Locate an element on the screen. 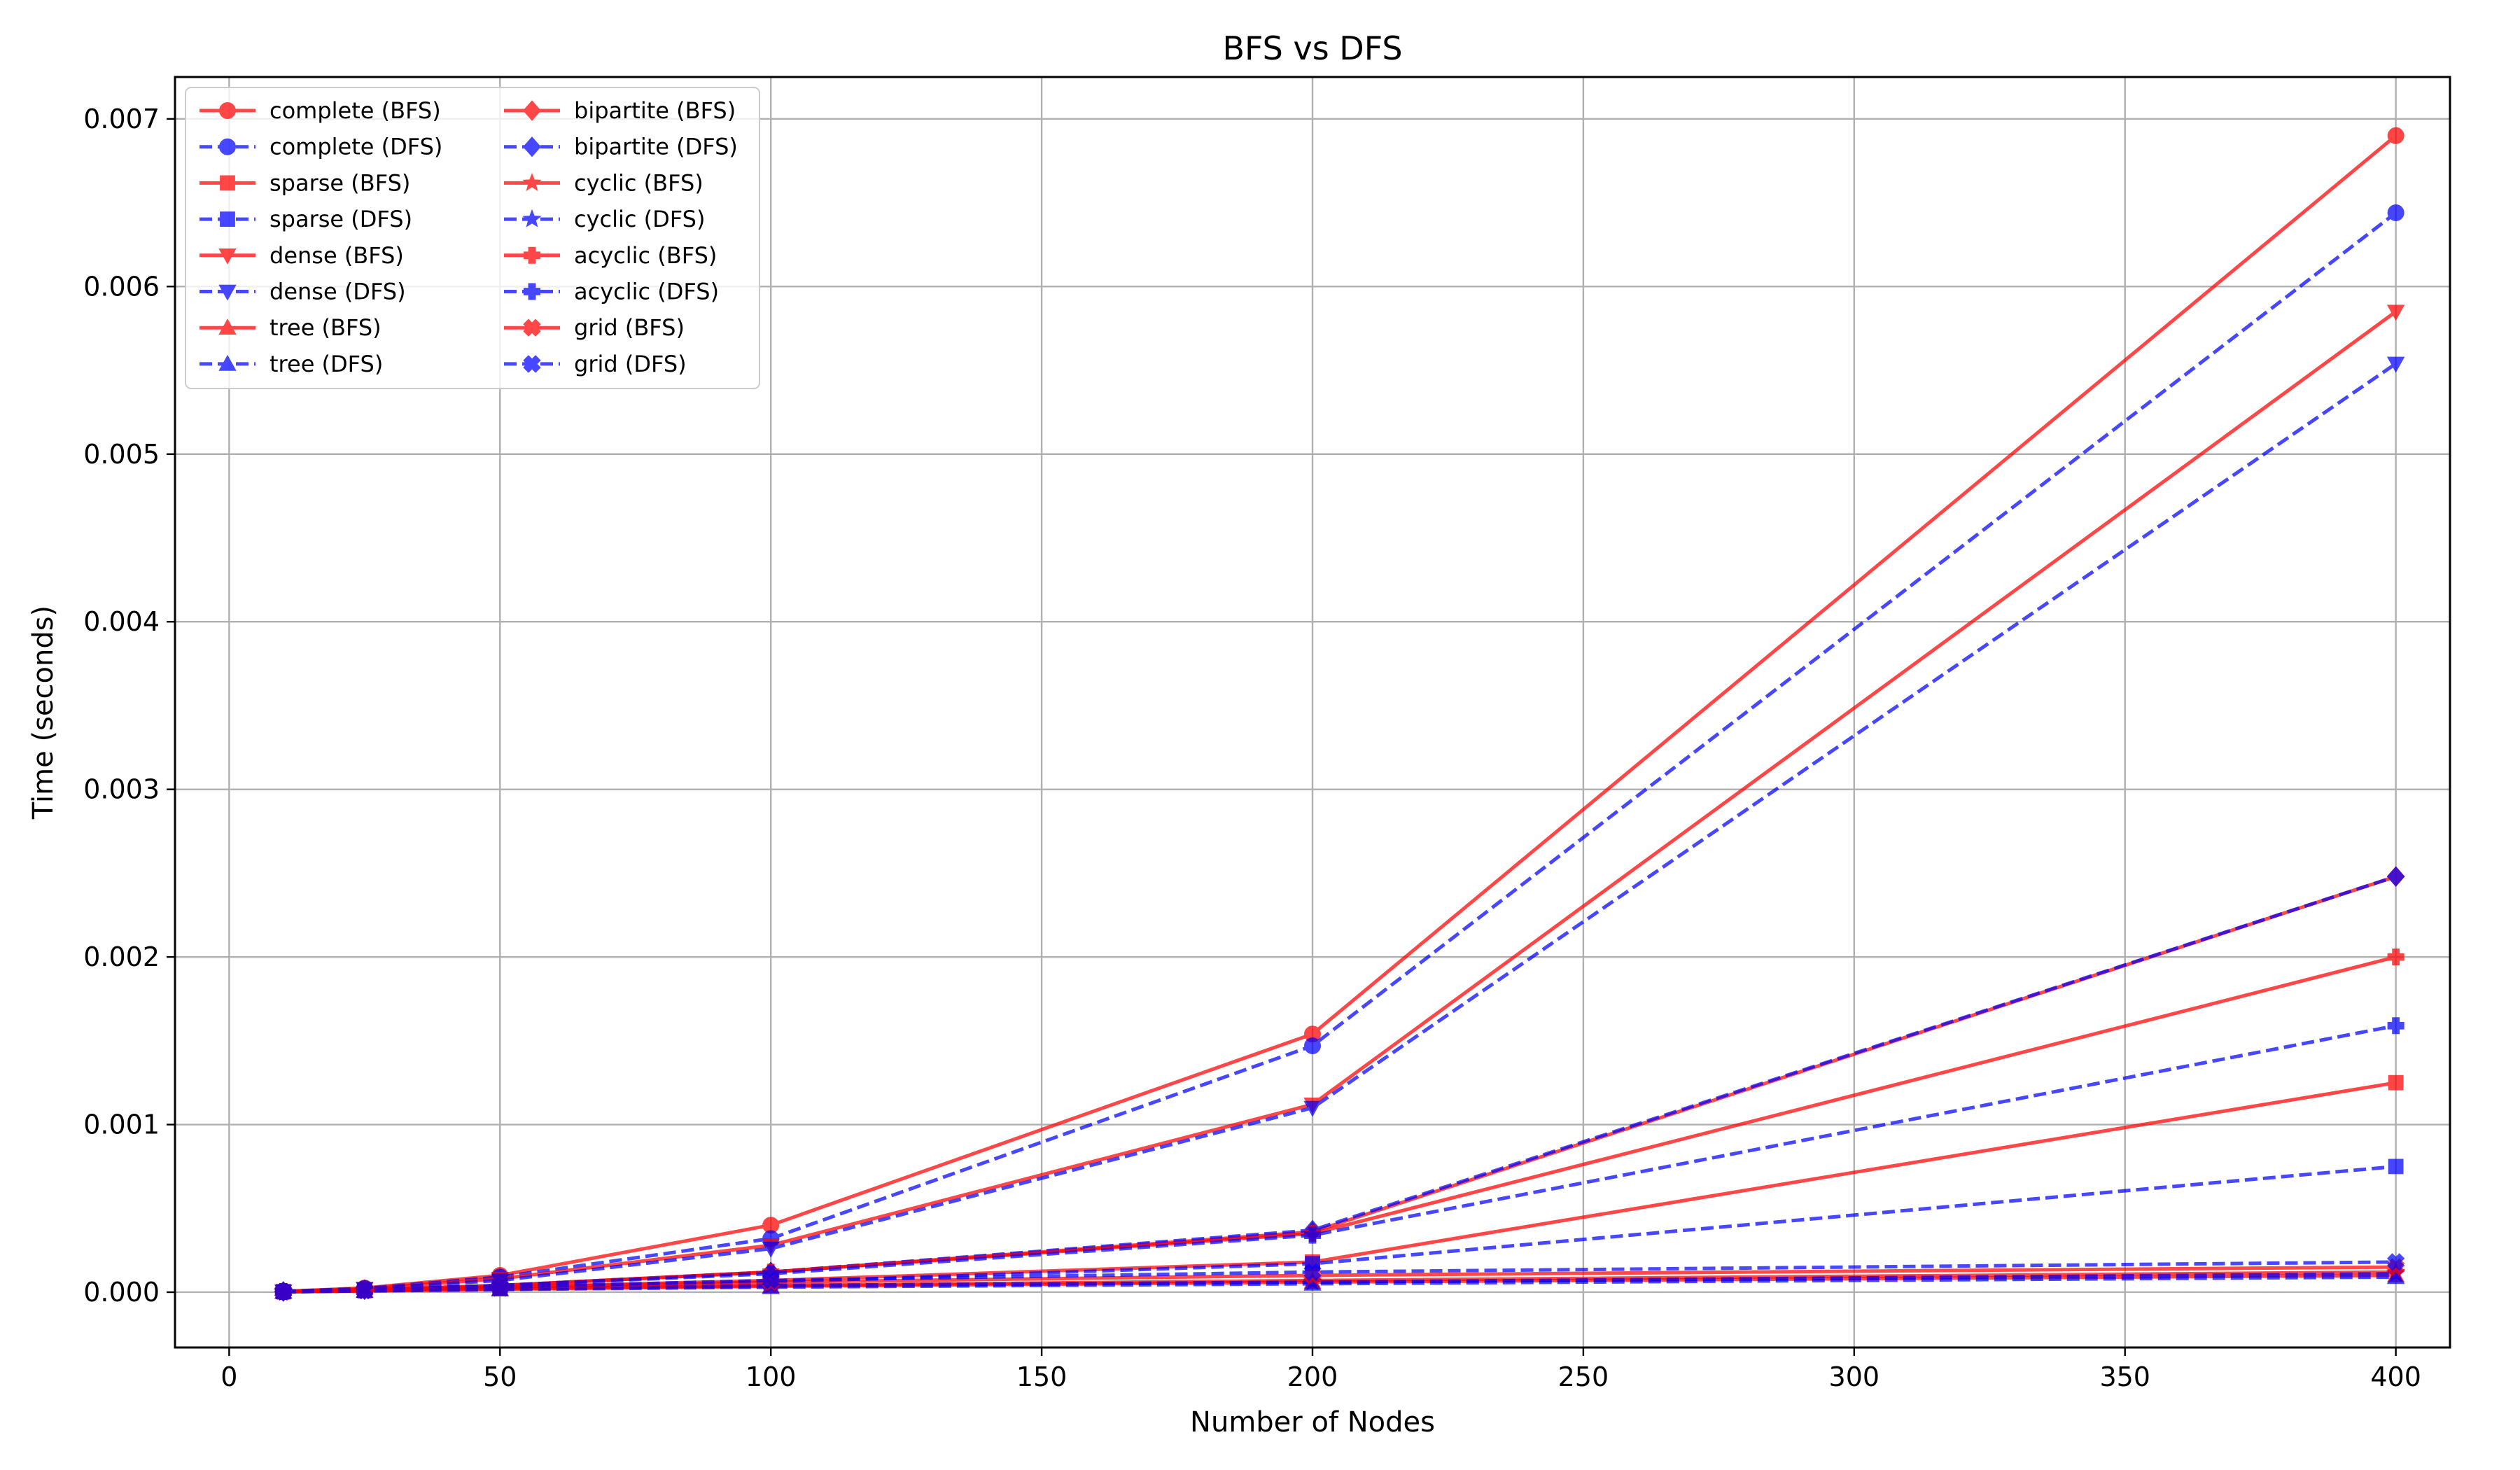 This screenshot has height=1470, width=2520. legend-label: sparse (DFS) is located at coordinates (341, 219).